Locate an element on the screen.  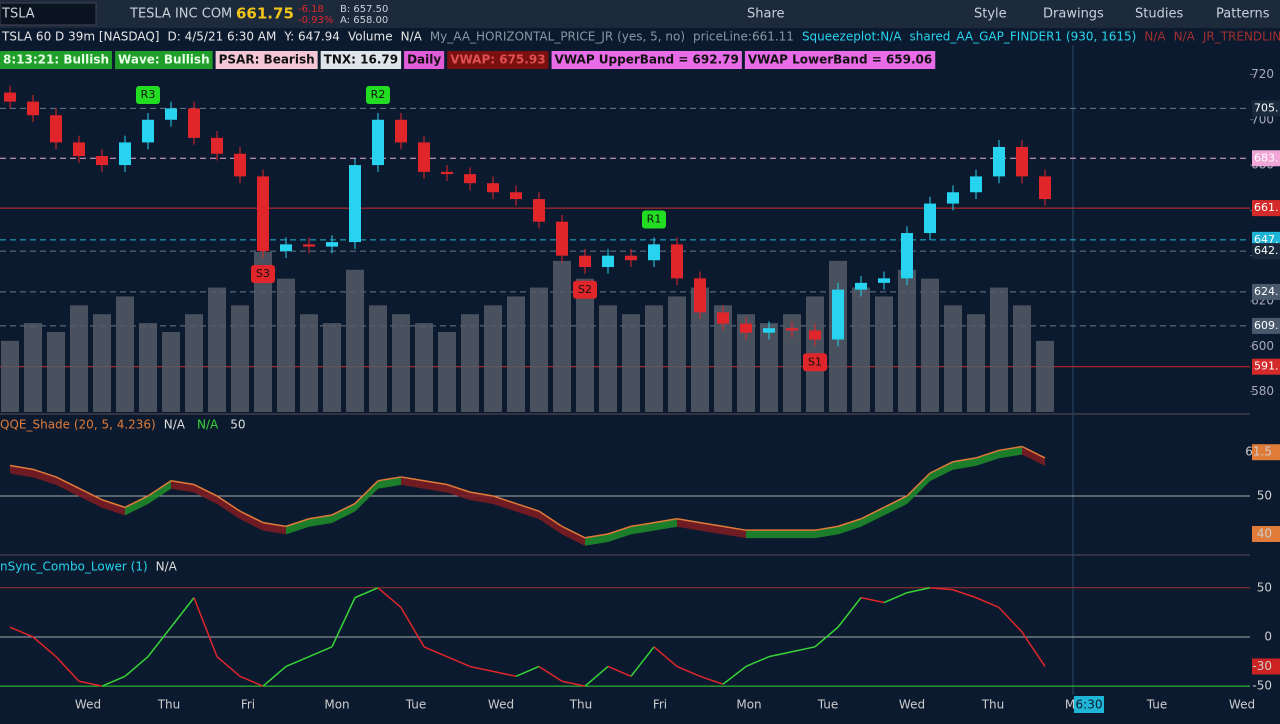
x-tick-label: Mon is located at coordinates (748, 705).